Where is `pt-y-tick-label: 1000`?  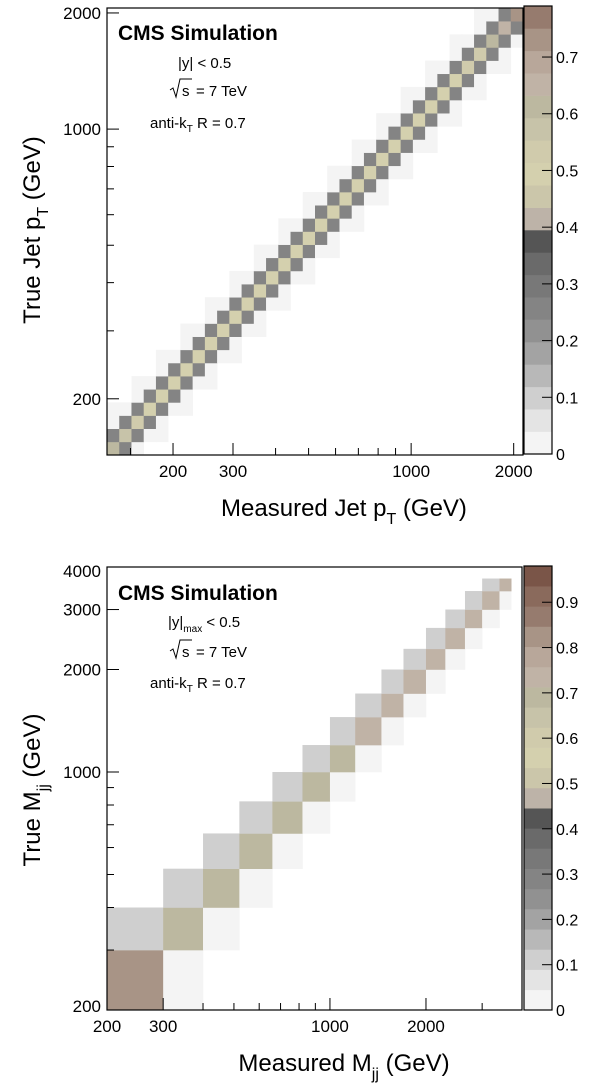 pt-y-tick-label: 1000 is located at coordinates (82, 129).